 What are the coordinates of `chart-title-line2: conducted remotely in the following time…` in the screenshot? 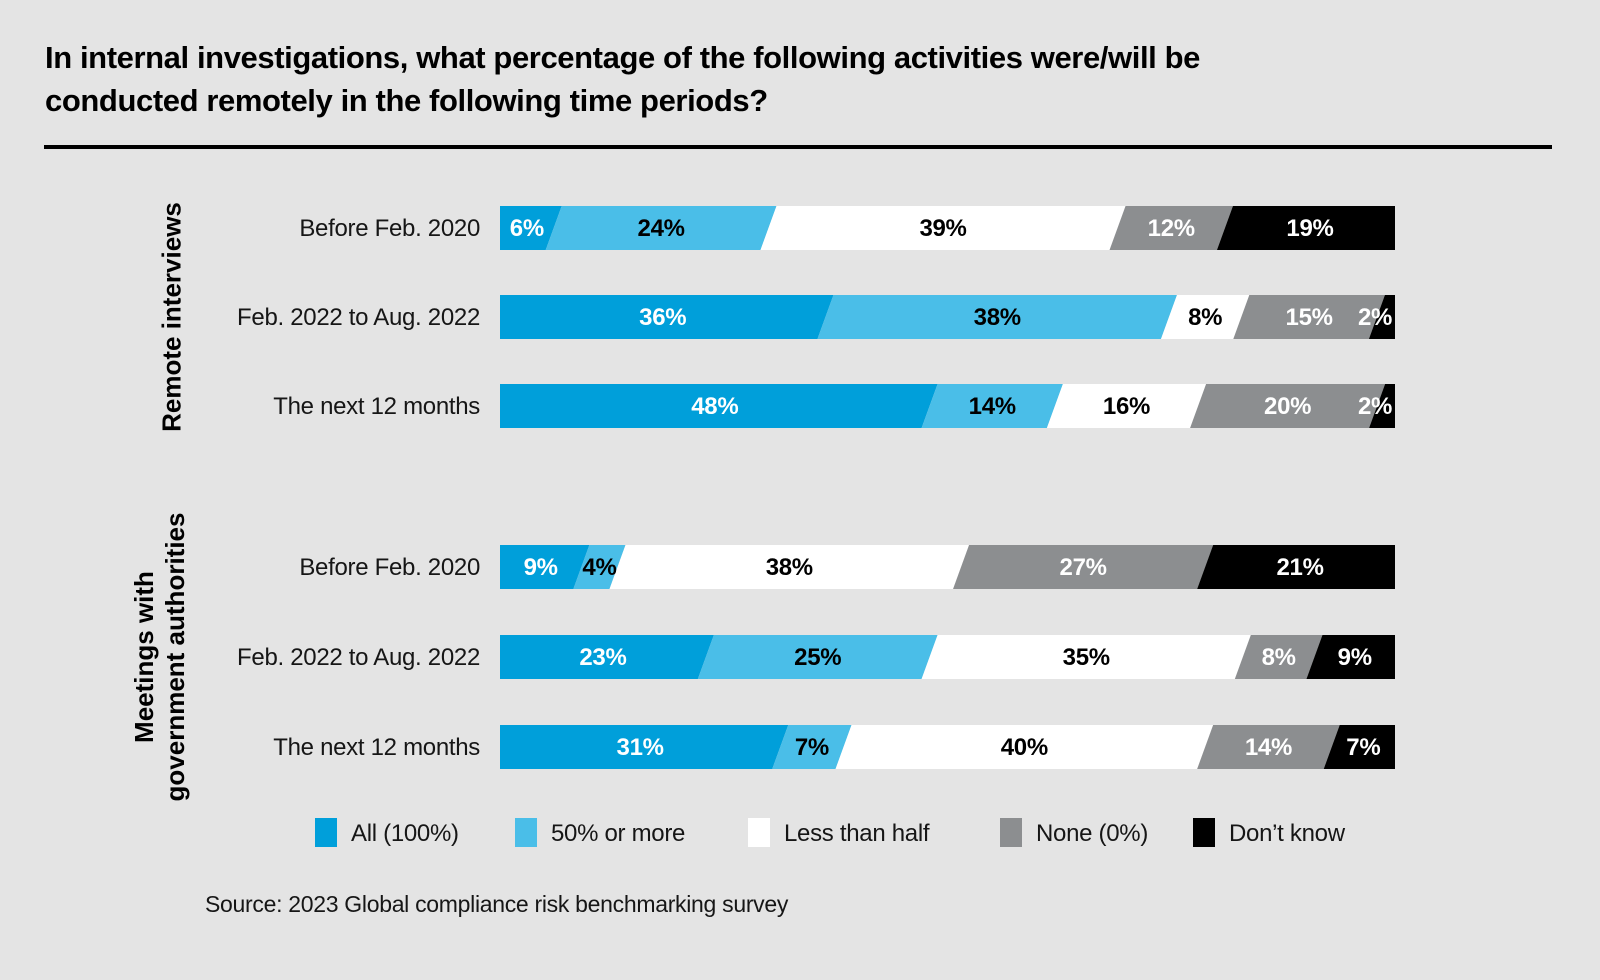 It's located at (406, 100).